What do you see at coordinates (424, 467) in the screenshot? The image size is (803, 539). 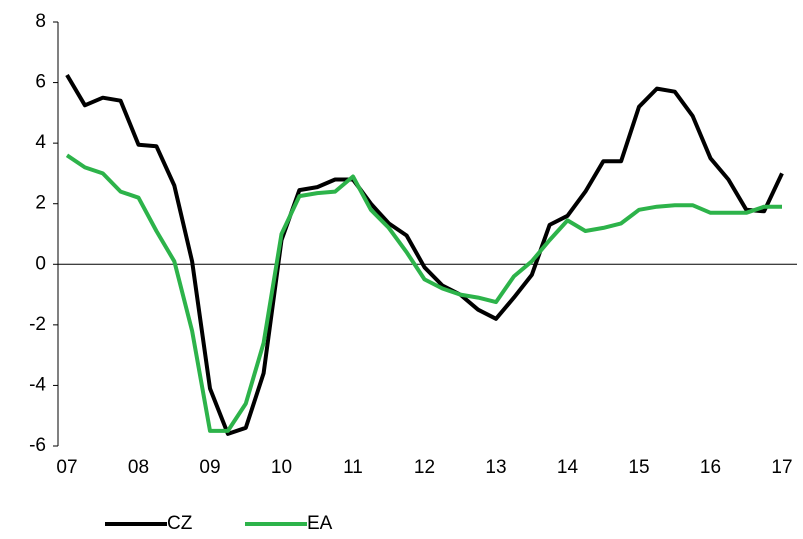 I see `x-tick-label: 12` at bounding box center [424, 467].